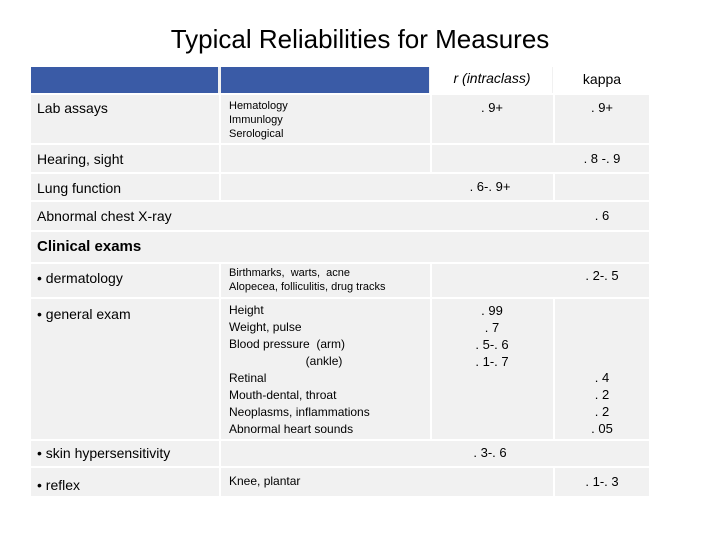 The width and height of the screenshot is (720, 540). What do you see at coordinates (104, 216) in the screenshot?
I see `row-label-chest-xray: Abnormal chest X-ray` at bounding box center [104, 216].